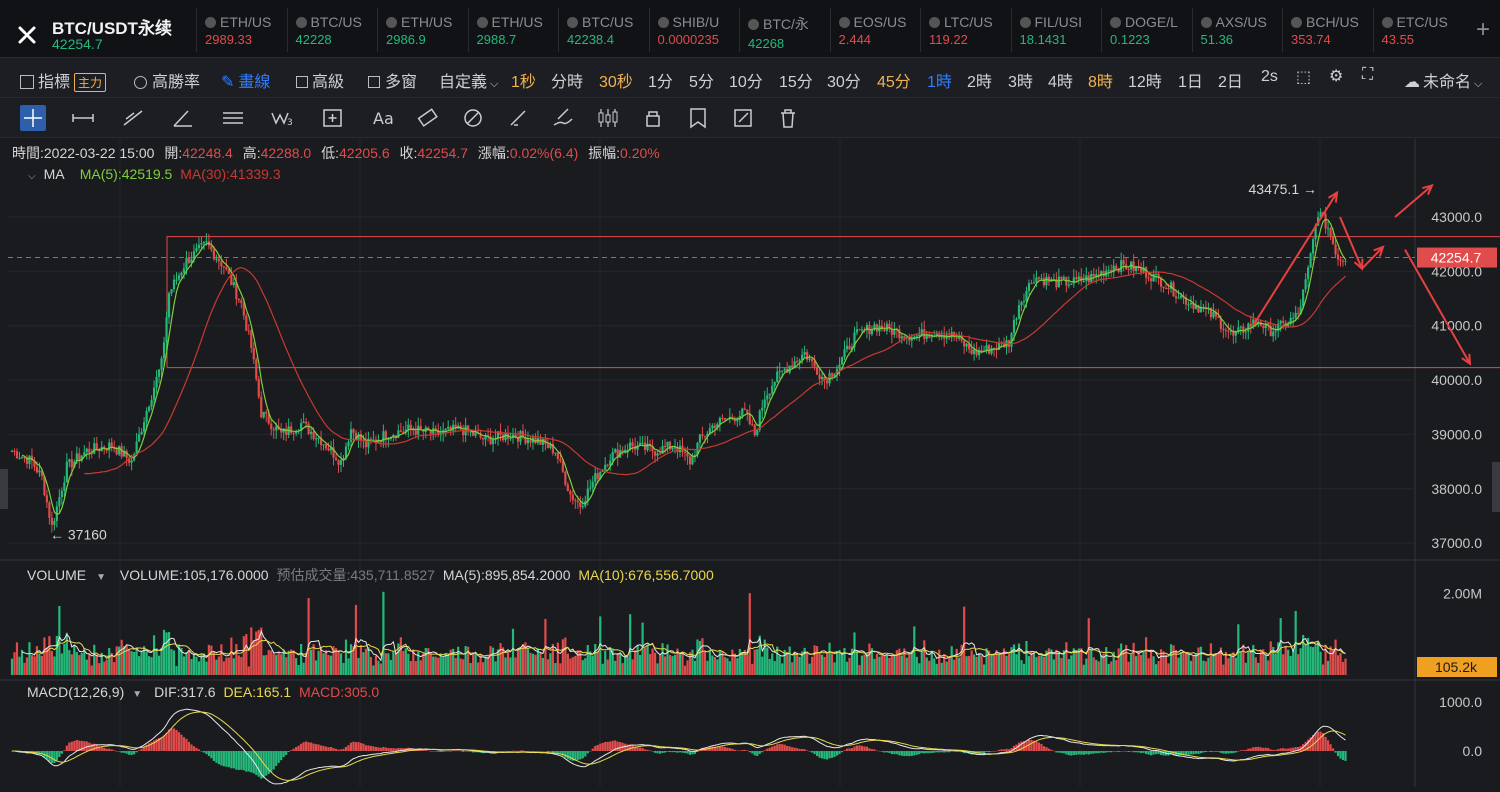 The width and height of the screenshot is (1500, 792). Describe the element at coordinates (1368, 74) in the screenshot. I see `fullscreen-icon: ⛶` at that location.